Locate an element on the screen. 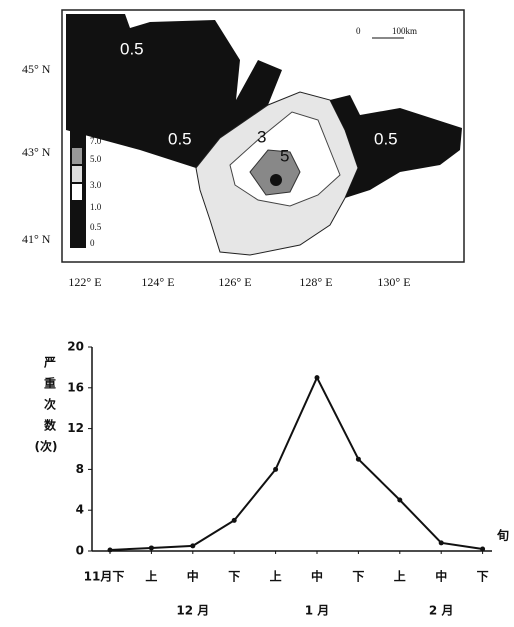  lon-label: 126° E is located at coordinates (234, 282).